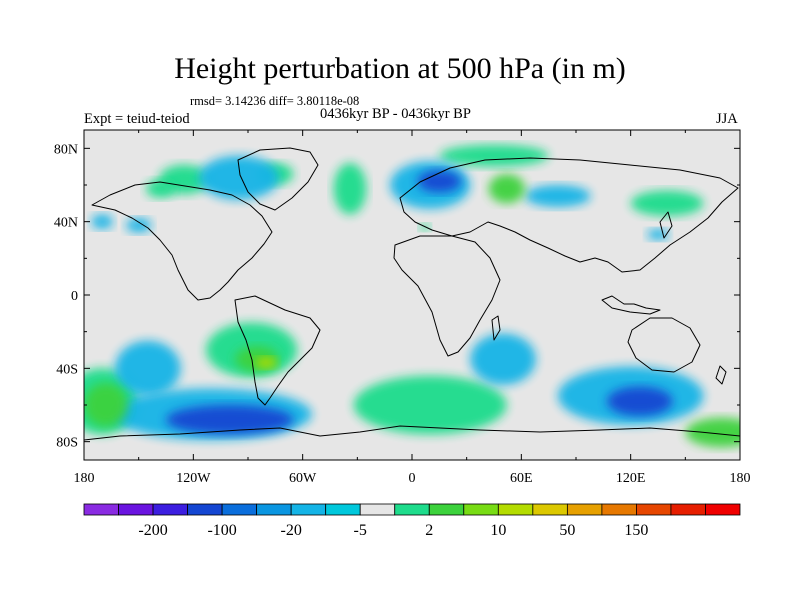 This screenshot has width=800, height=600. What do you see at coordinates (727, 119) in the screenshot?
I see `season-label: JJA` at bounding box center [727, 119].